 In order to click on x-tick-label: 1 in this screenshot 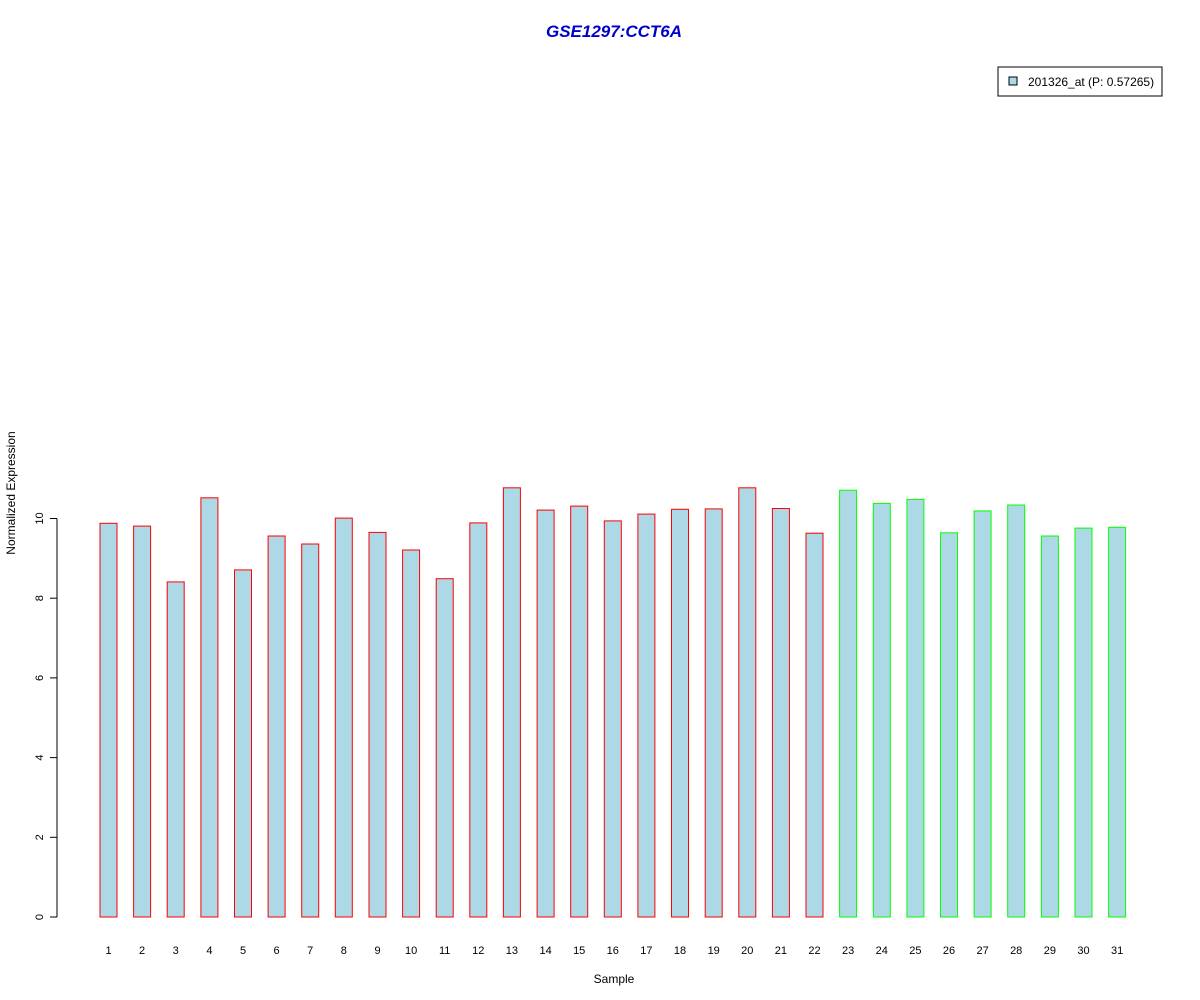, I will do `click(108, 951)`.